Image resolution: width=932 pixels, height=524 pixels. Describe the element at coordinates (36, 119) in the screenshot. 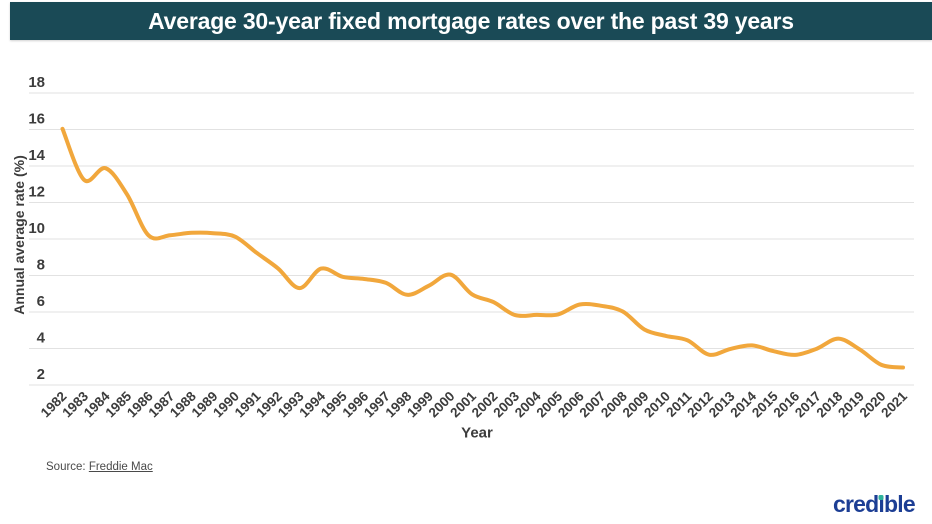

I see `y-tick-label: 16` at that location.